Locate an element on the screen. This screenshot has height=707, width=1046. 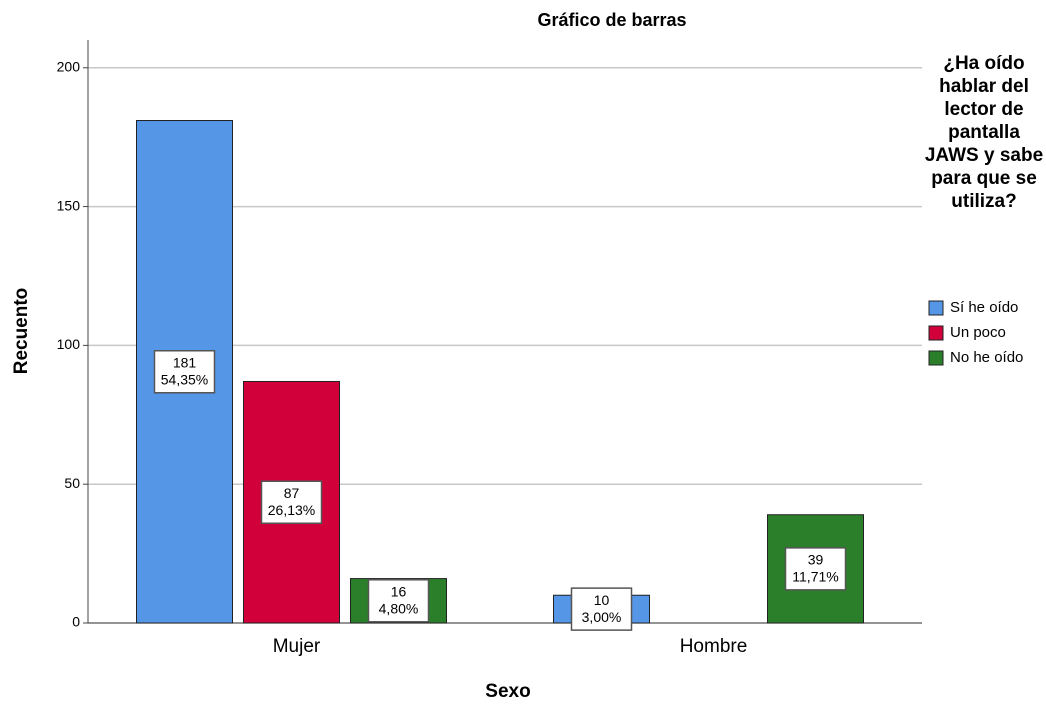
data-label: 10 is located at coordinates (602, 600).